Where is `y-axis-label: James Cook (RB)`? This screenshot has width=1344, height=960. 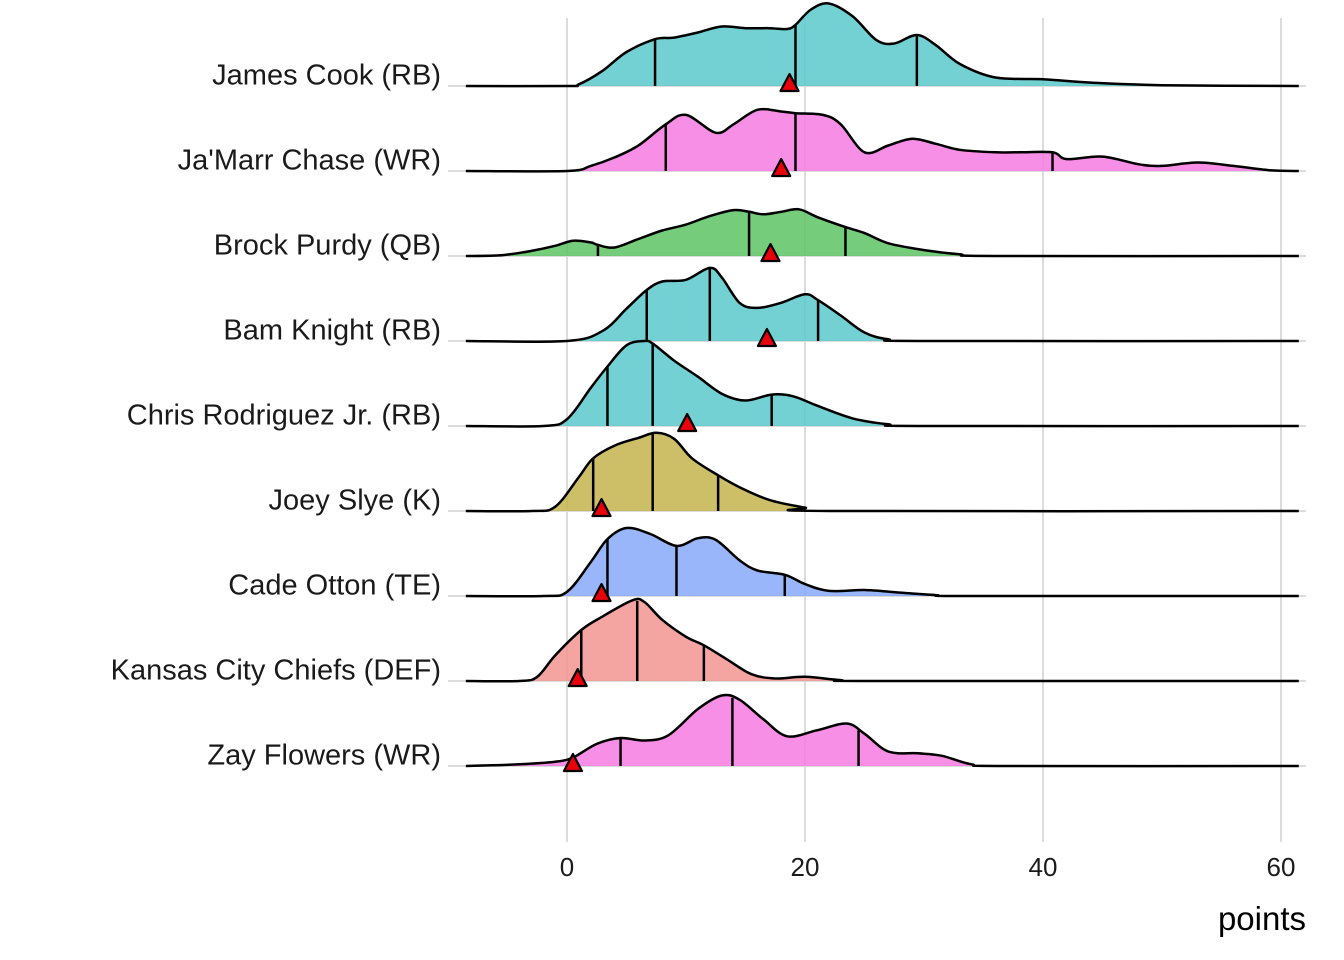 y-axis-label: James Cook (RB) is located at coordinates (326, 76).